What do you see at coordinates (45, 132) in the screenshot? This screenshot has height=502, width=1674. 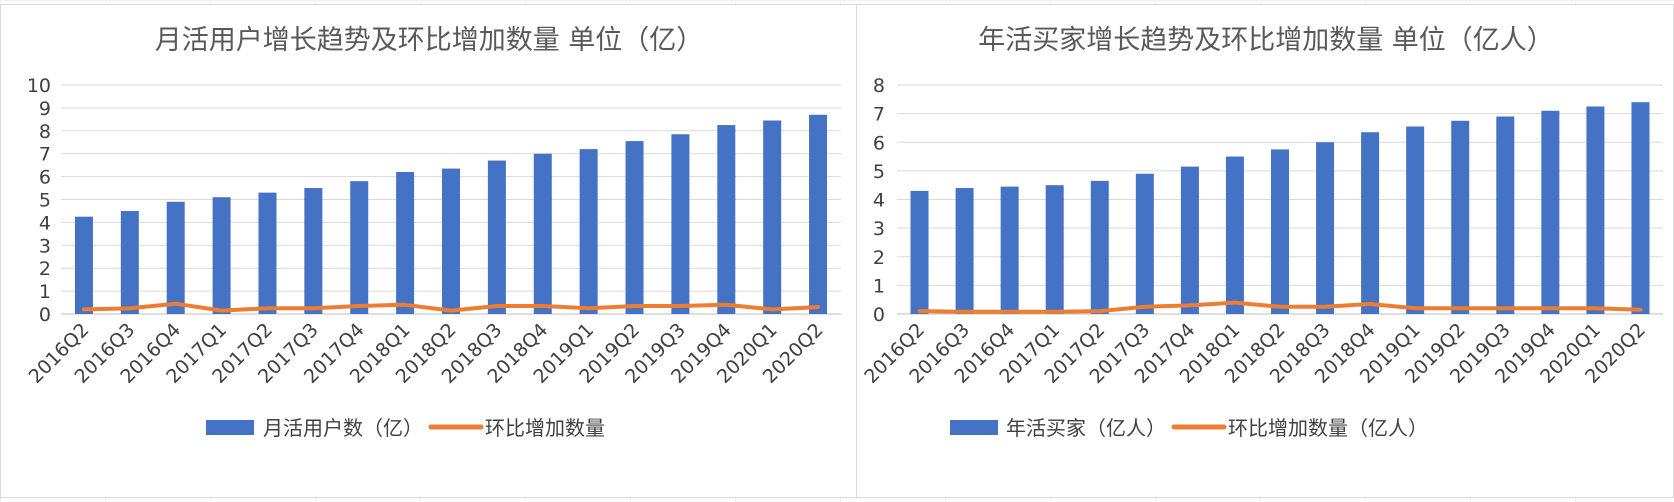 I see `mau-y-tick-label: 8` at bounding box center [45, 132].